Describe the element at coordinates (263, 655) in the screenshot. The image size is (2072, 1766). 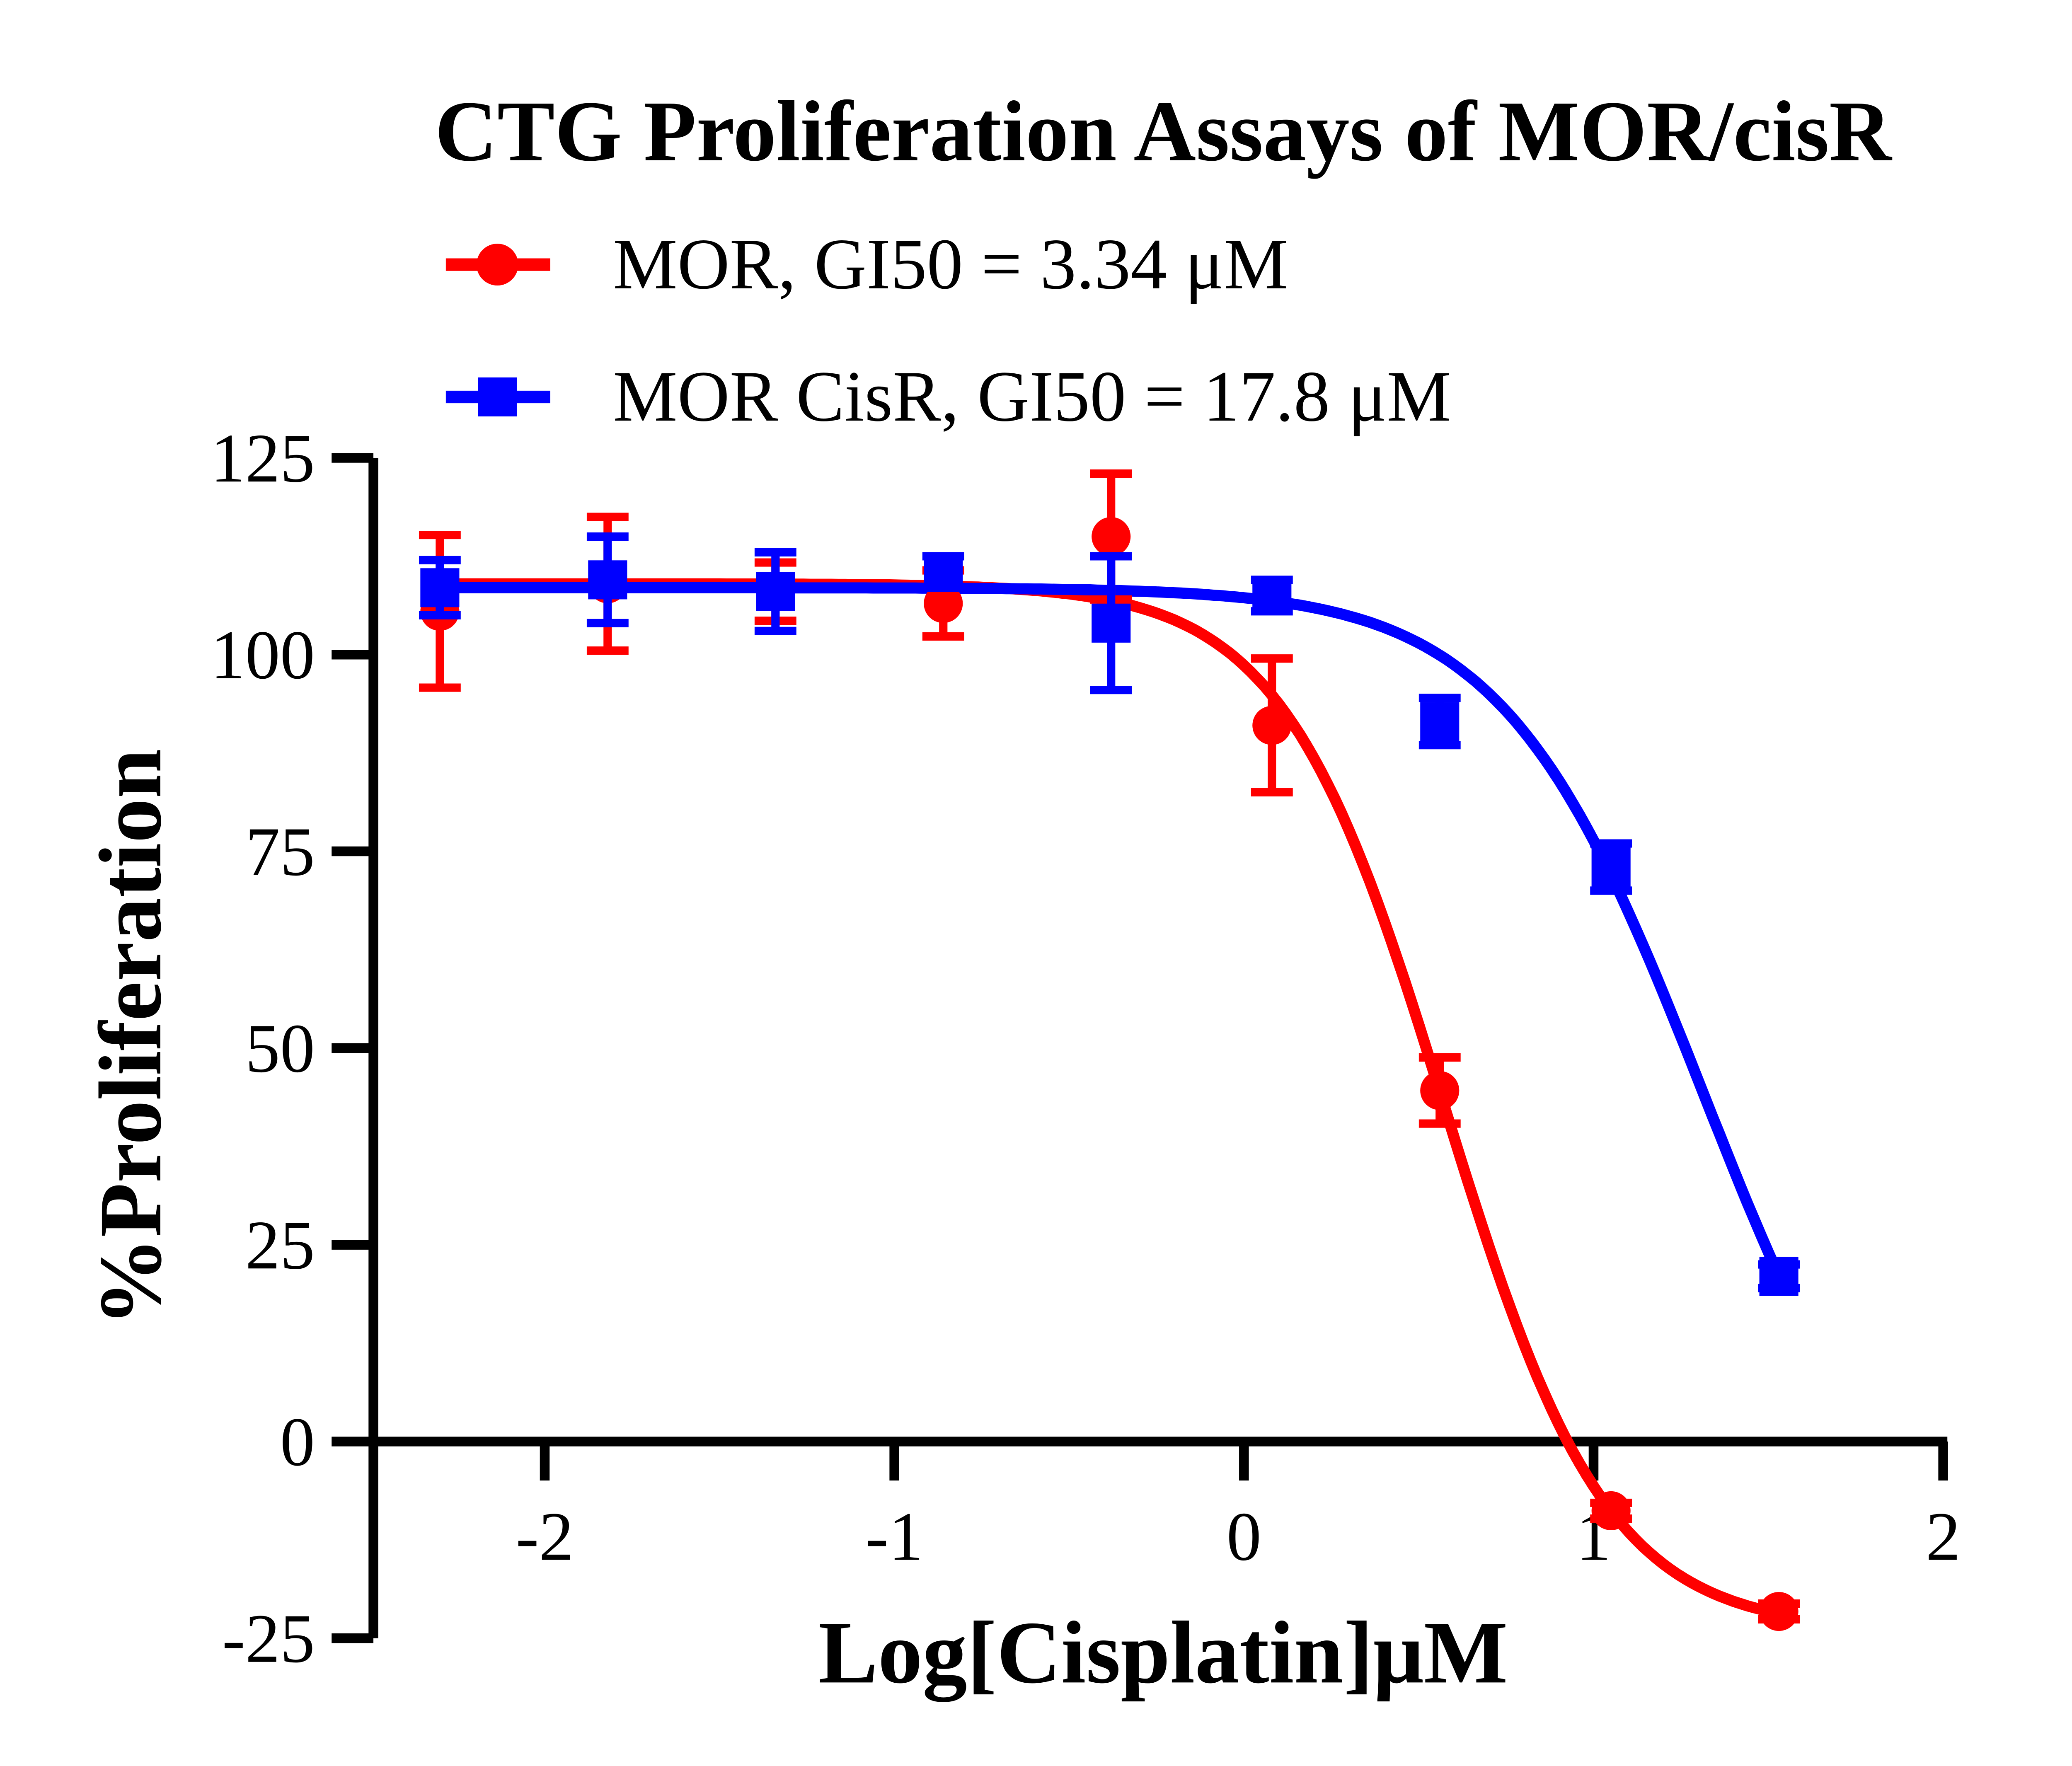
I see `y-tick-label: 100` at that location.